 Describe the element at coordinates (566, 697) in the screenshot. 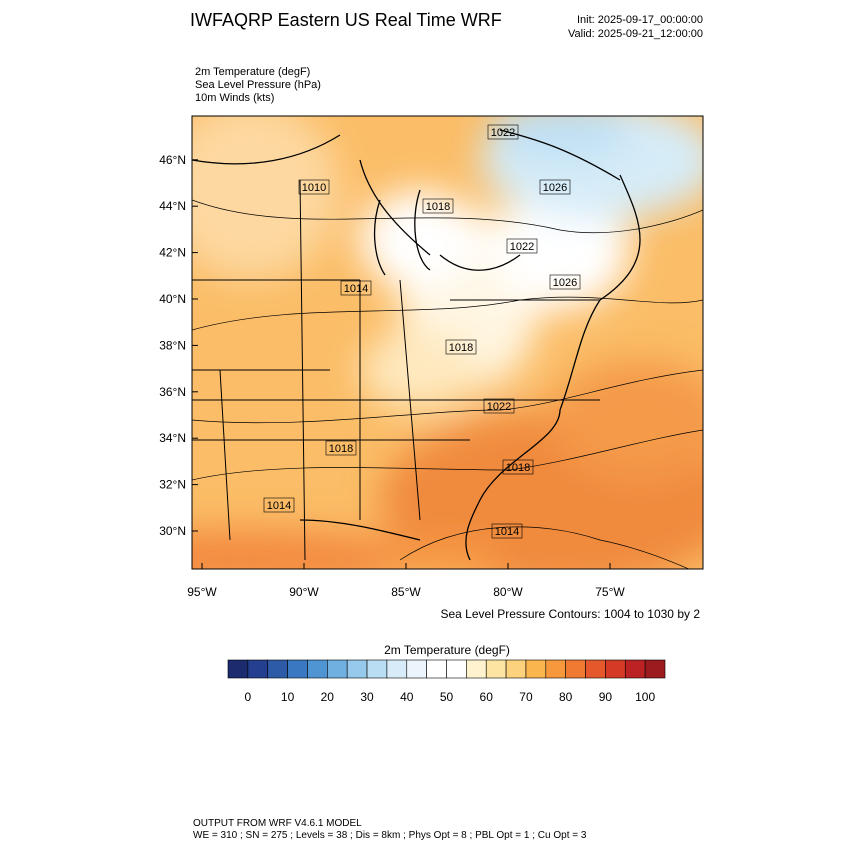

I see `colorbar-label: 80` at that location.